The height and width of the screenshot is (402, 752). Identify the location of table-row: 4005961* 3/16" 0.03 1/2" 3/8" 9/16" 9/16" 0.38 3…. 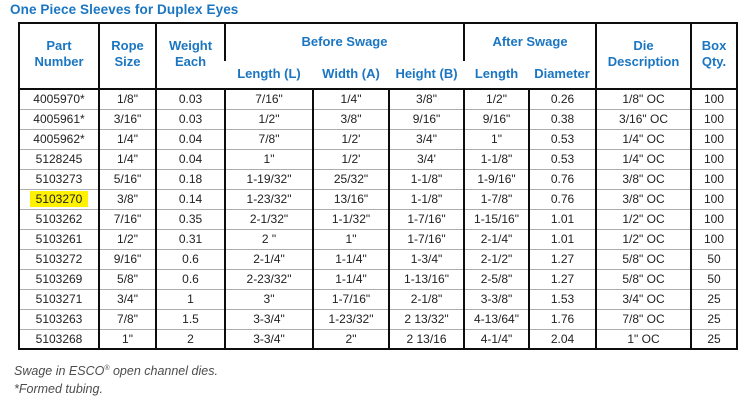
(378, 118).